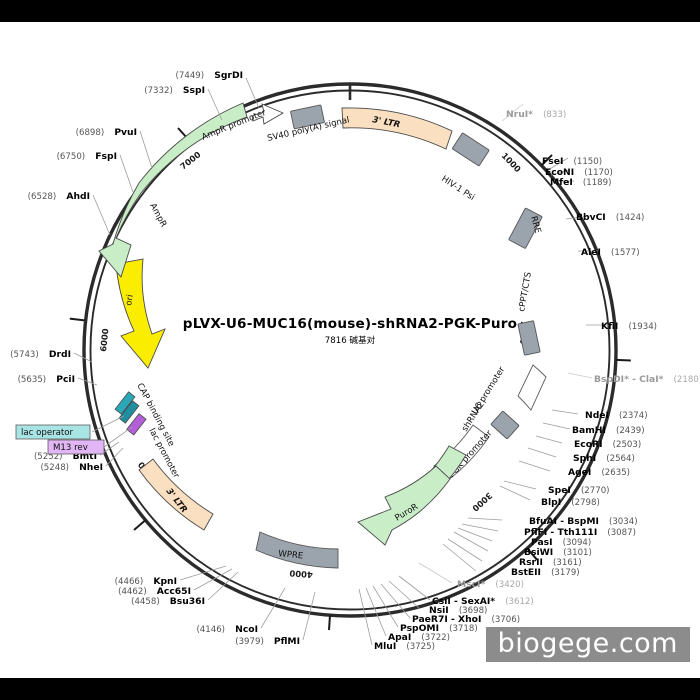  What do you see at coordinates (570, 499) in the screenshot?
I see `site-label-blpi: BlpI (2798)` at bounding box center [570, 499].